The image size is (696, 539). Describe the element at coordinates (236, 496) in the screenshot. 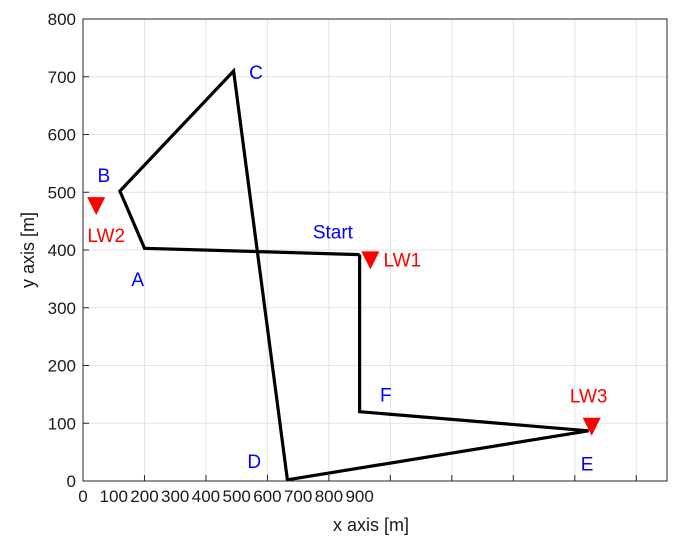

I see `x-tick-label: 500` at that location.